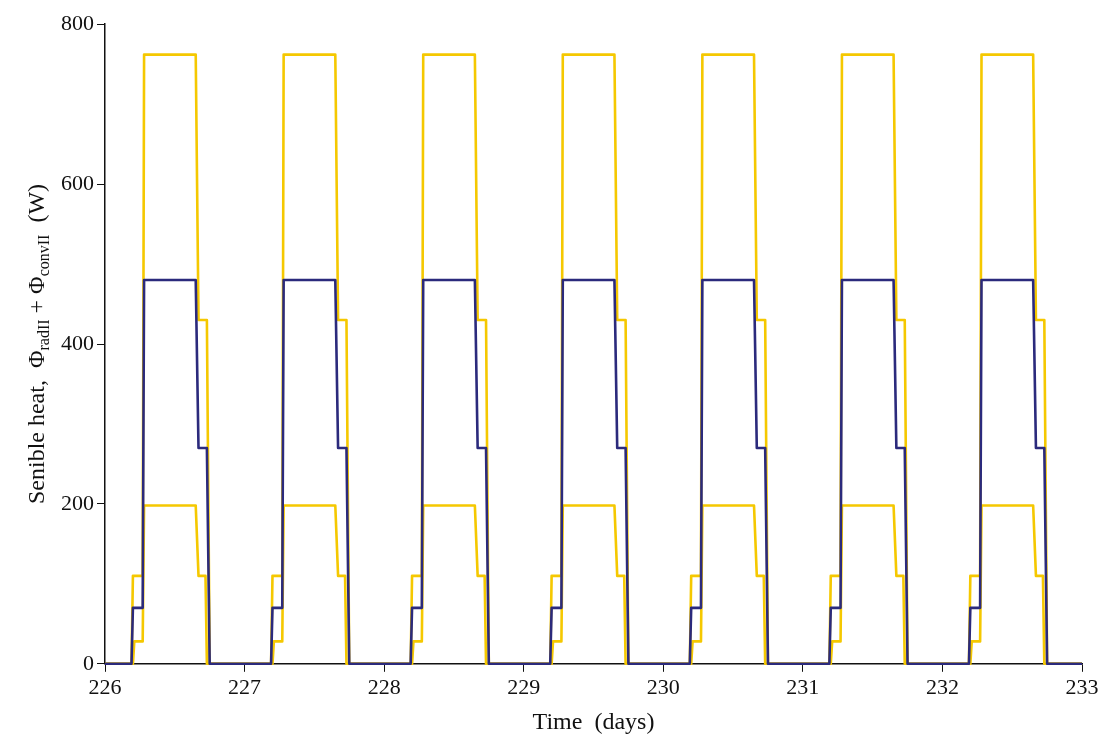 The height and width of the screenshot is (749, 1110). I want to click on y-tick-label: 400, so click(77, 342).